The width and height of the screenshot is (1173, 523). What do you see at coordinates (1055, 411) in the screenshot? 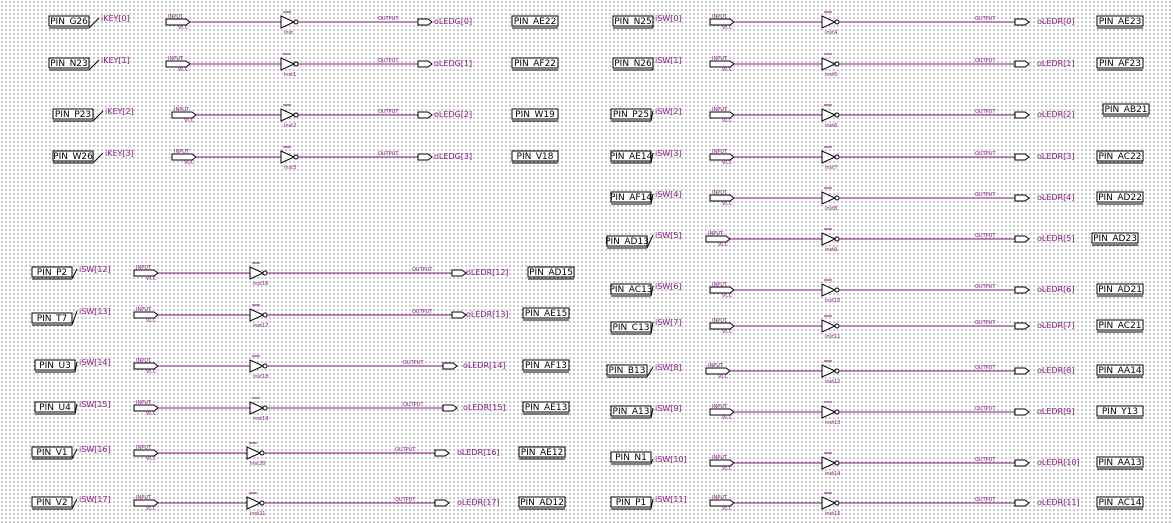
I see `output-signal-name: oLEDR[9]` at bounding box center [1055, 411].